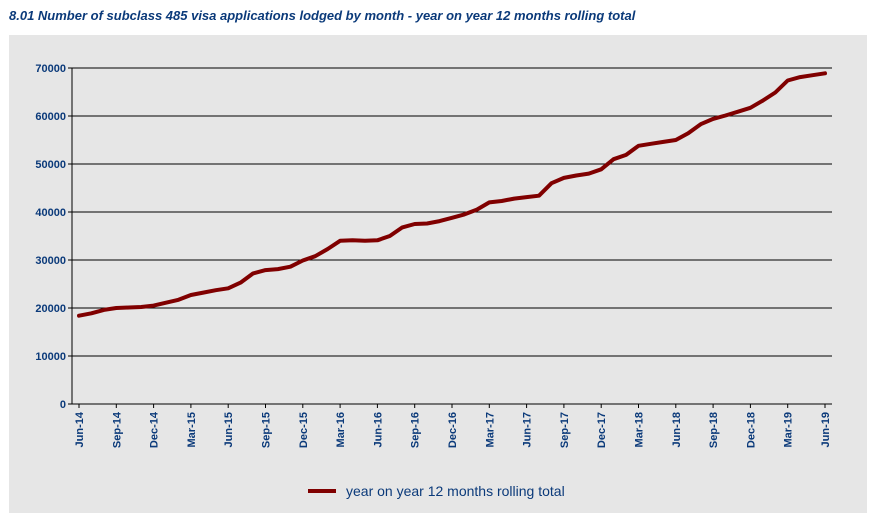 This screenshot has height=523, width=875. What do you see at coordinates (80, 429) in the screenshot?
I see `x-tick-label: Jun-14` at bounding box center [80, 429].